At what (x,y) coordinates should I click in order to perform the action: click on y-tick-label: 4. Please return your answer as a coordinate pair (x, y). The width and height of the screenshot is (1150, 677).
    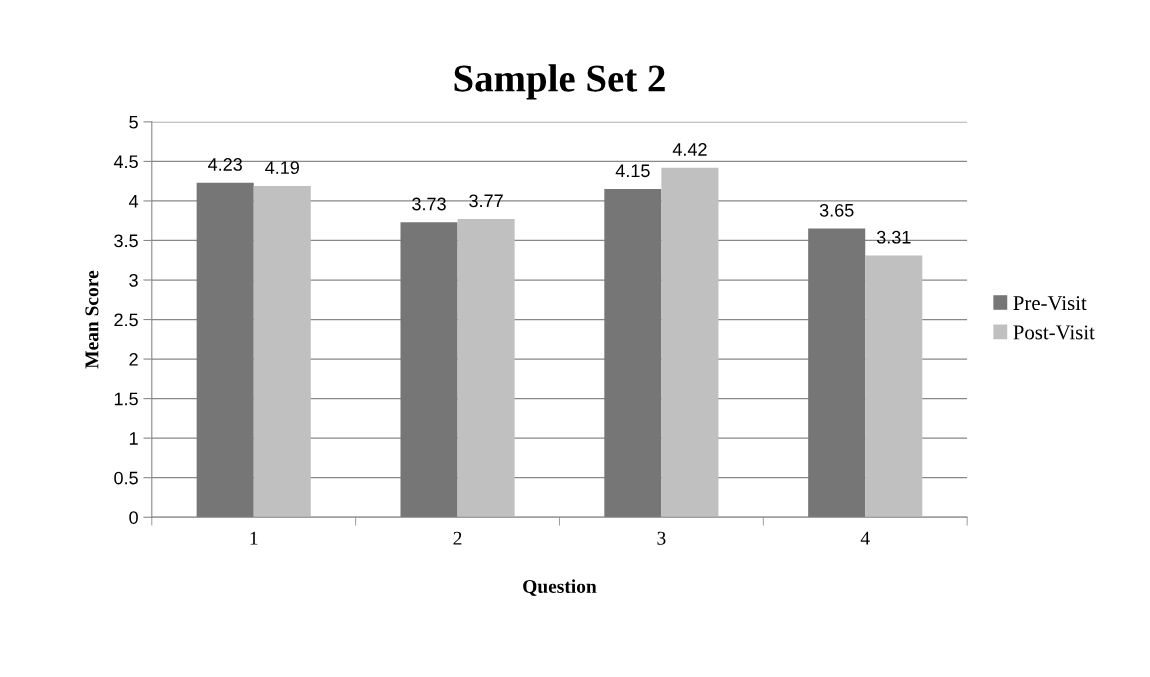
    Looking at the image, I should click on (133, 201).